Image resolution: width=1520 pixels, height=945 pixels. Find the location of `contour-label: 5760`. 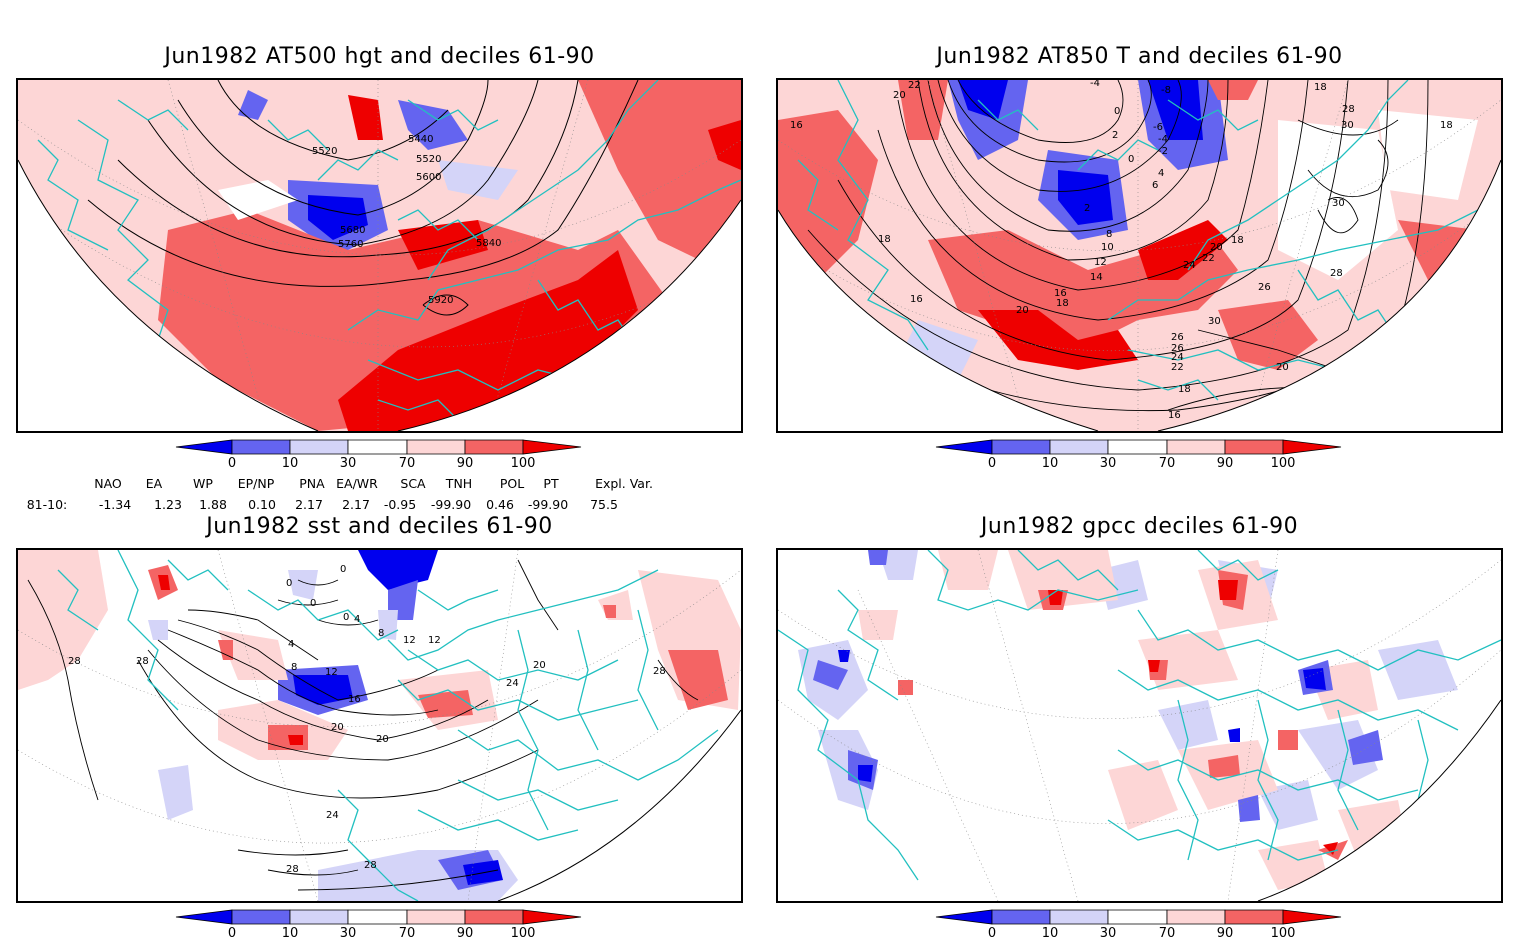

contour-label: 5760 is located at coordinates (350, 244).